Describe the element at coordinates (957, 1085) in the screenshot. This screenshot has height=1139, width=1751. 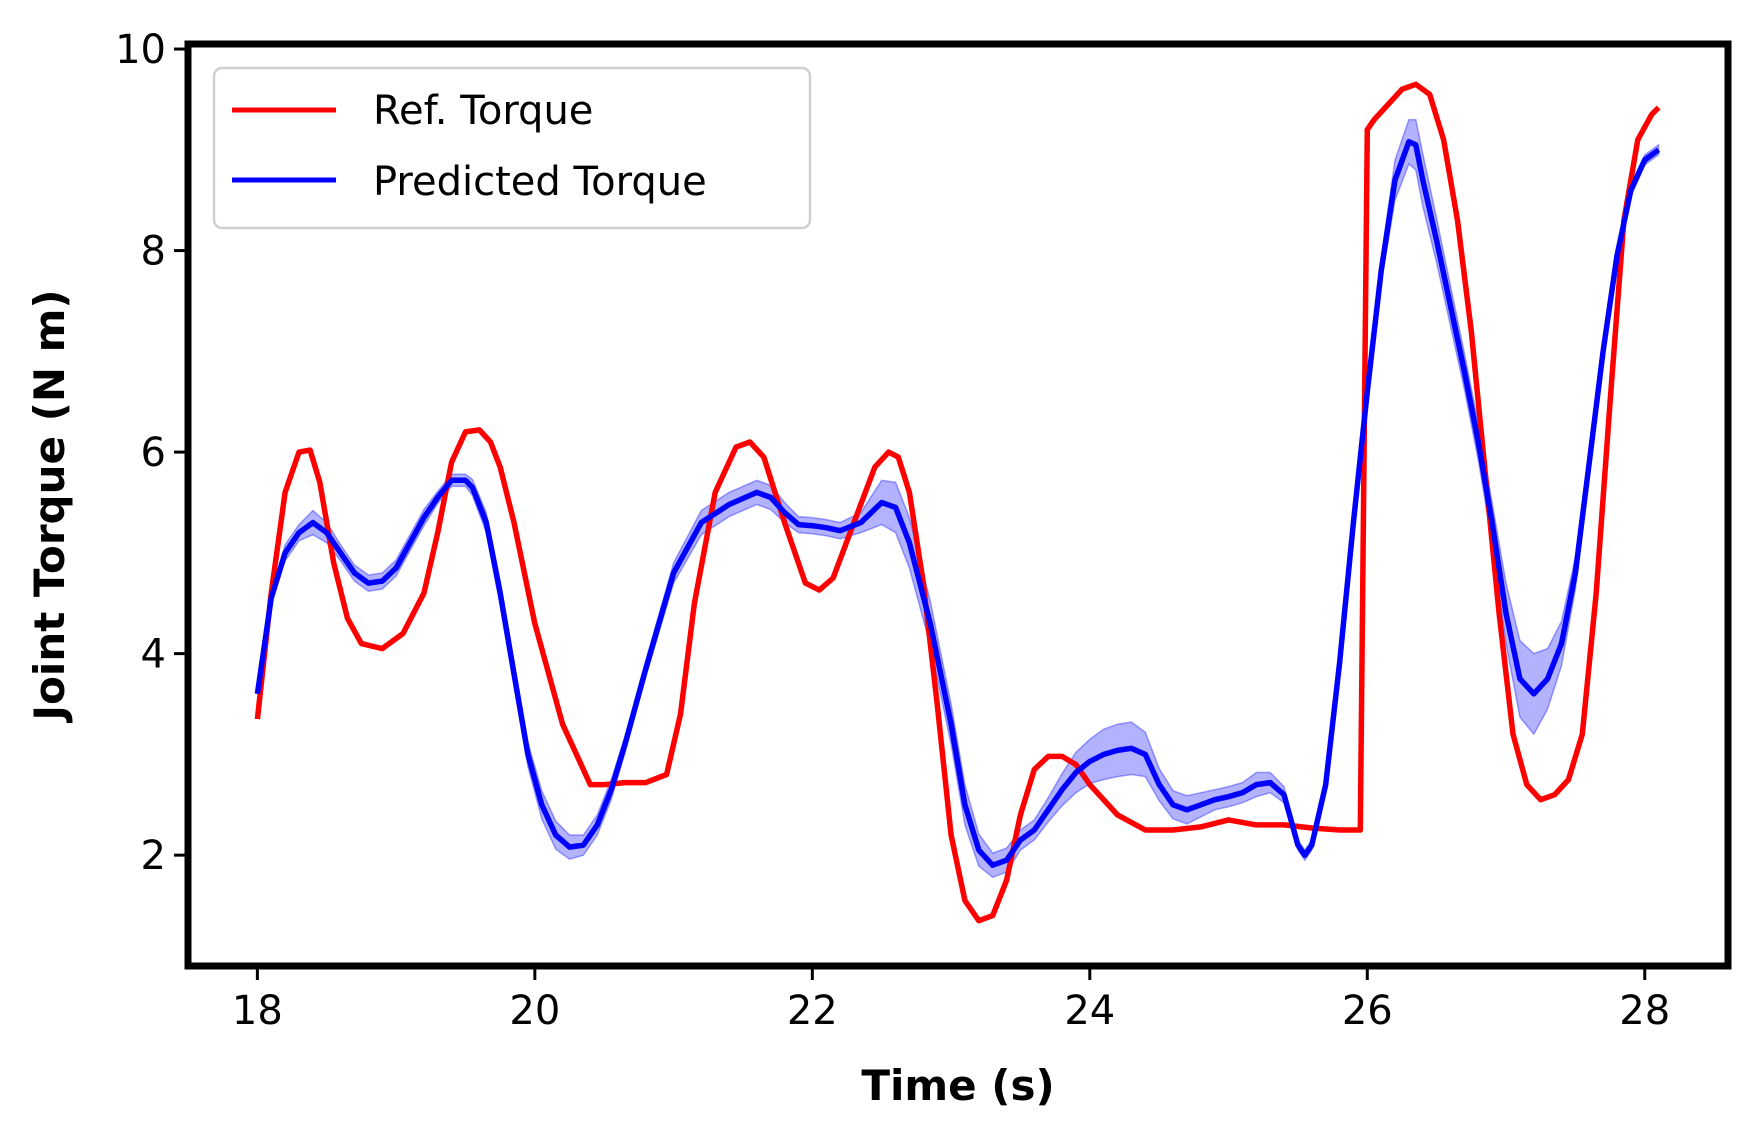
I see `x-axis-title: Time (s)` at that location.